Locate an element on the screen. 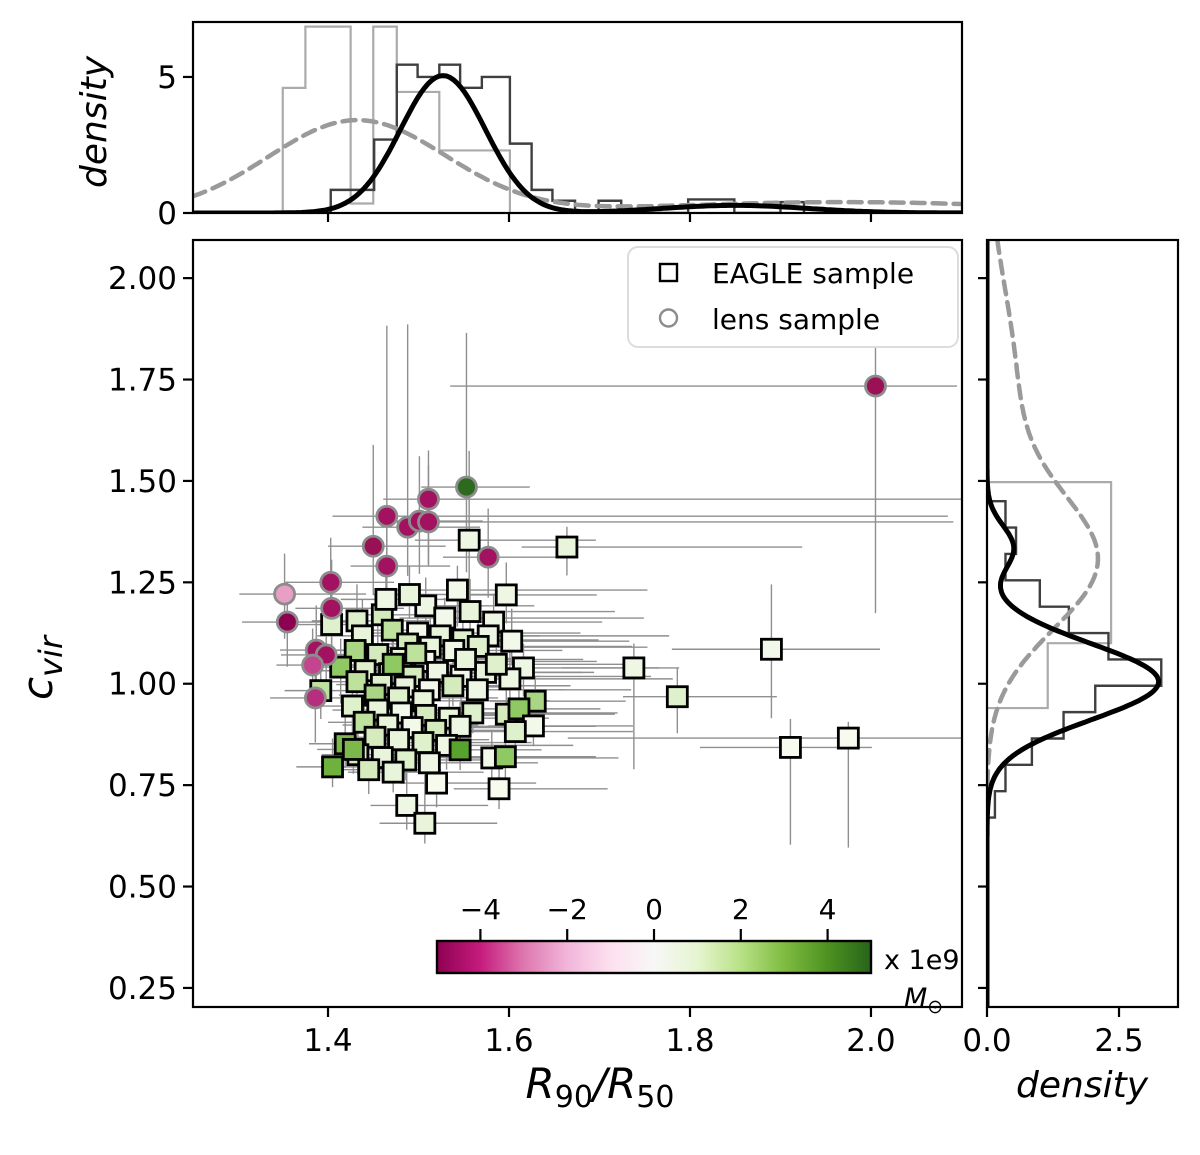  y-tick-label: 1.75 is located at coordinates (142, 381).